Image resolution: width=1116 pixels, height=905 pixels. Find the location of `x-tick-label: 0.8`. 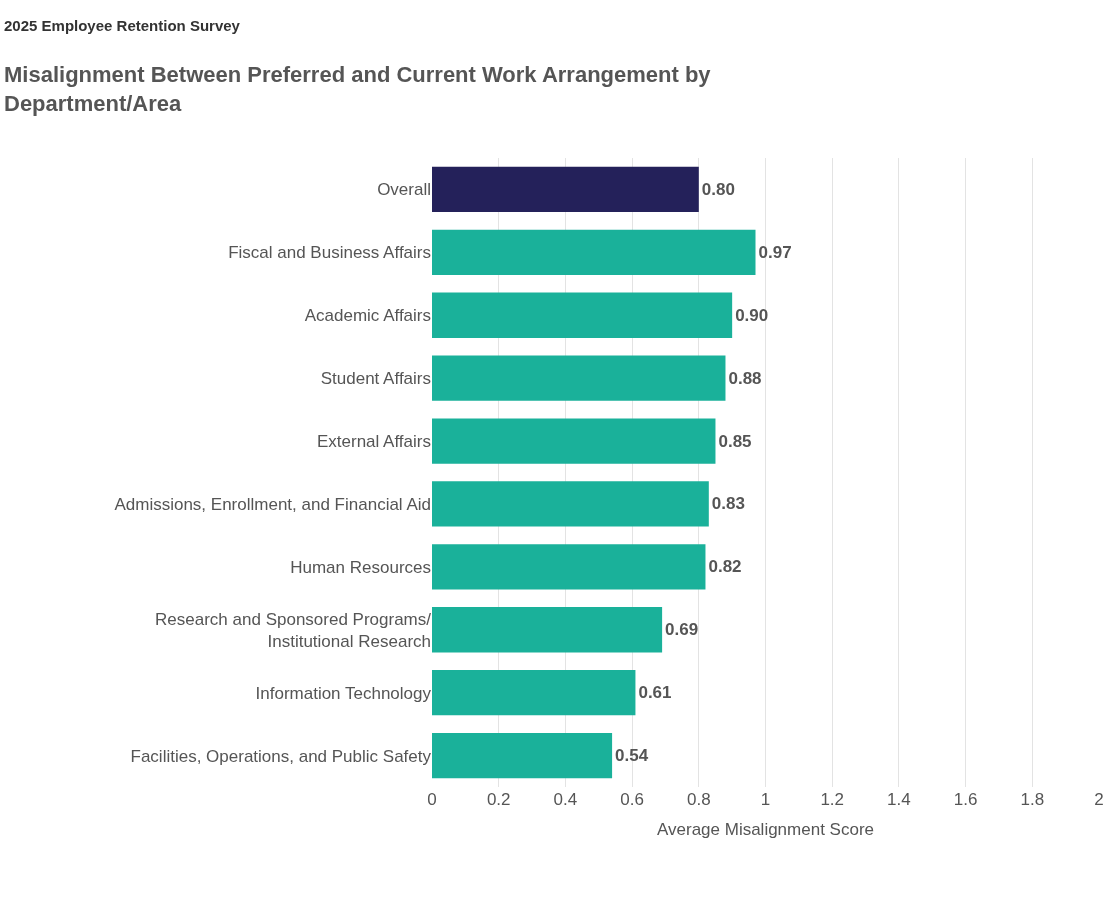

x-tick-label: 0.8 is located at coordinates (698, 799).